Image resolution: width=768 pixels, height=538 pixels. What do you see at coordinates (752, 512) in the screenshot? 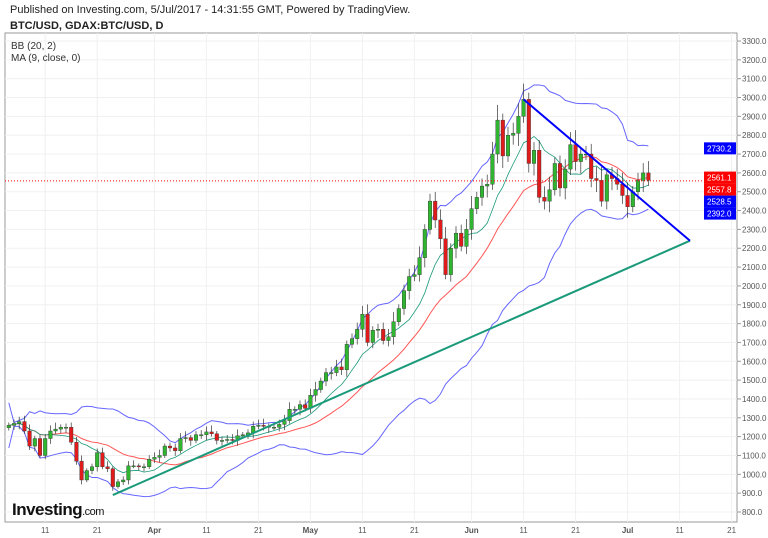
I see `y-tick-label: 800.0` at bounding box center [752, 512].